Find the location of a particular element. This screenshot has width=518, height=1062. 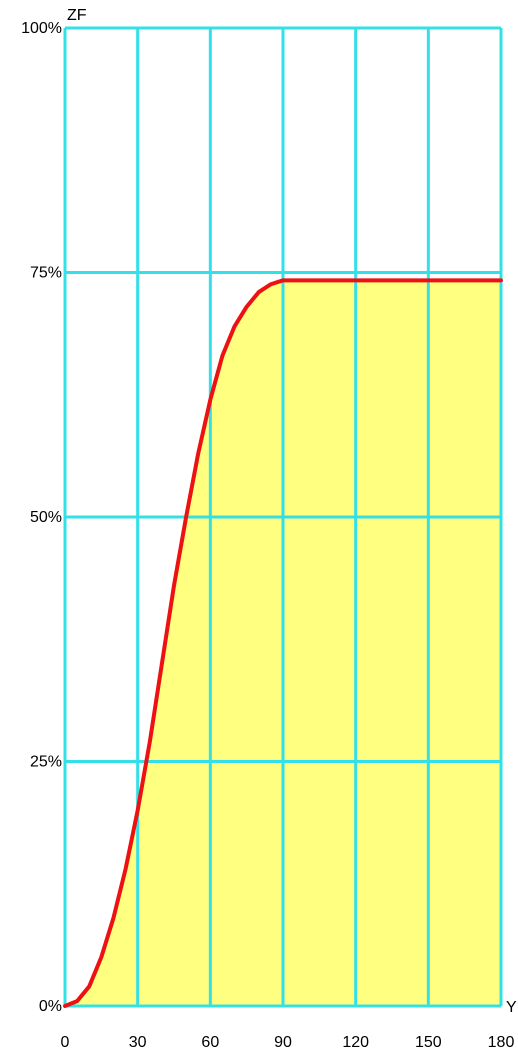

x-tick-label: 60 is located at coordinates (210, 1042).